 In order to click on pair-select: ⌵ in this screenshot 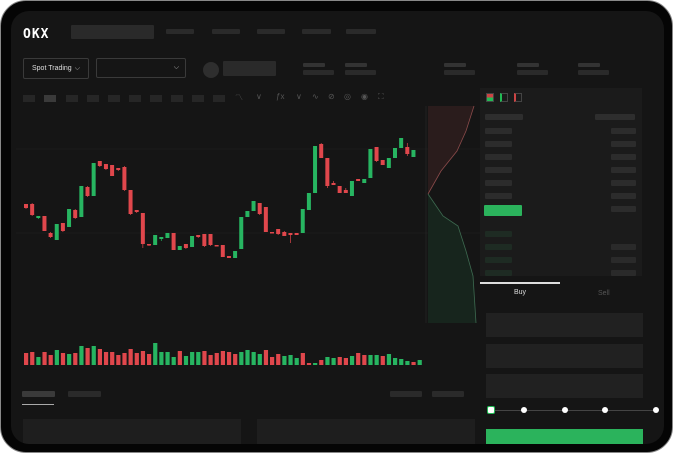, I will do `click(141, 68)`.